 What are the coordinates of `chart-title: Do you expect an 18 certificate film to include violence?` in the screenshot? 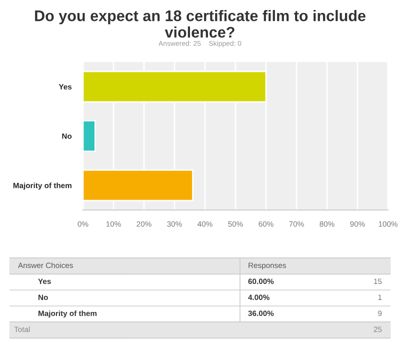 It's located at (200, 24).